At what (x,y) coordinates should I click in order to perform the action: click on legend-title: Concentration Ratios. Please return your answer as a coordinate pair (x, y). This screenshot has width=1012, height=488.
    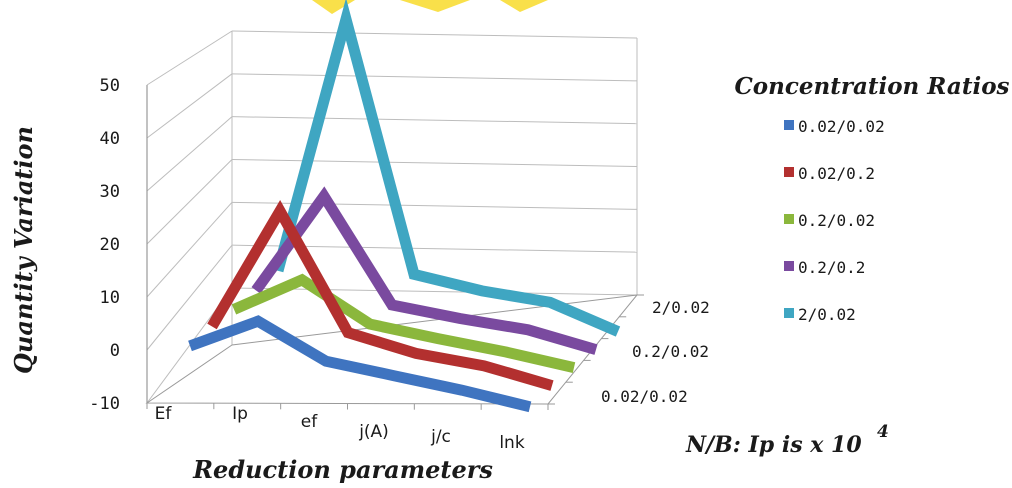
    Looking at the image, I should click on (871, 86).